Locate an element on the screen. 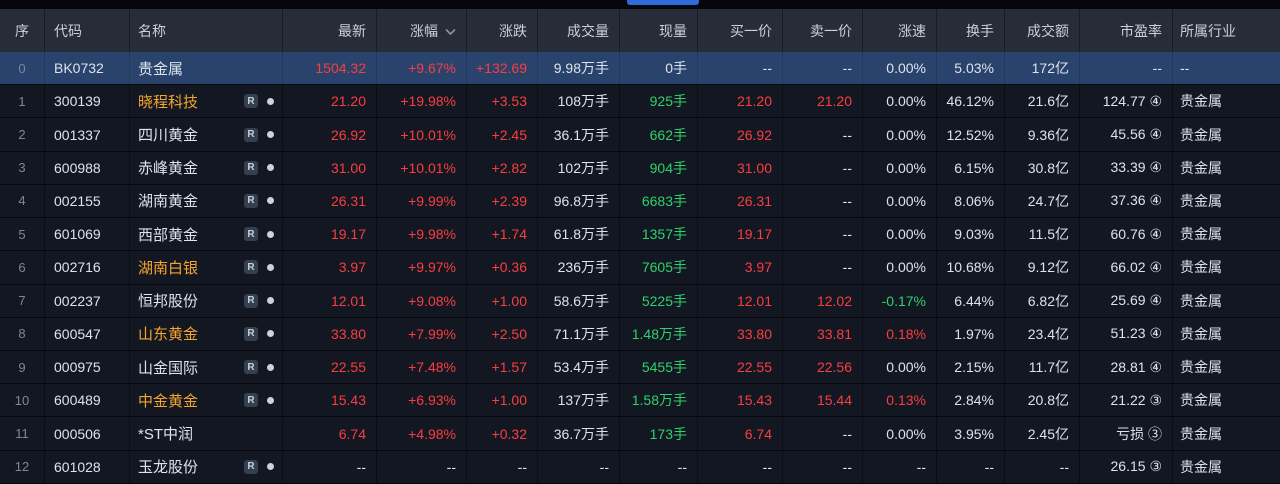 This screenshot has height=484, width=1280. header-last: 最新 is located at coordinates (330, 30).